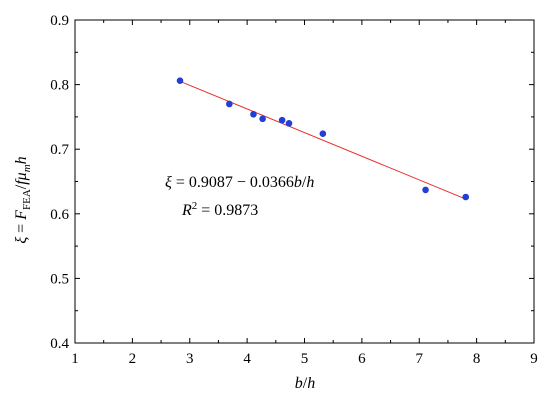  What do you see at coordinates (305, 383) in the screenshot?
I see `x-axis-title: b/h` at bounding box center [305, 383].